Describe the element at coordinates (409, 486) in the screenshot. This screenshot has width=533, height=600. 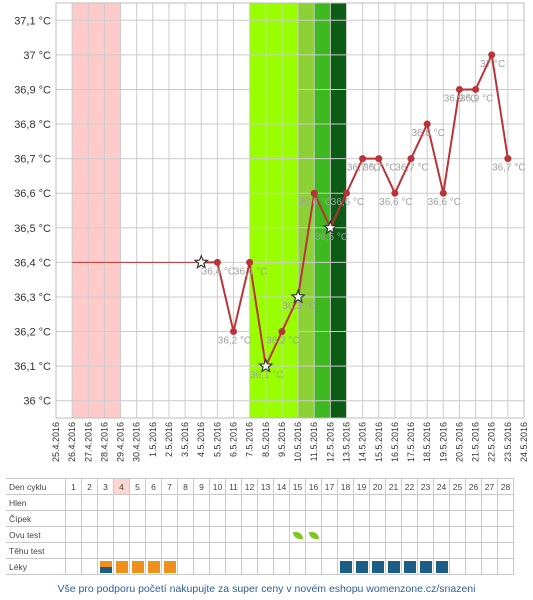
I see `cycle-day-cell: 22` at that location.